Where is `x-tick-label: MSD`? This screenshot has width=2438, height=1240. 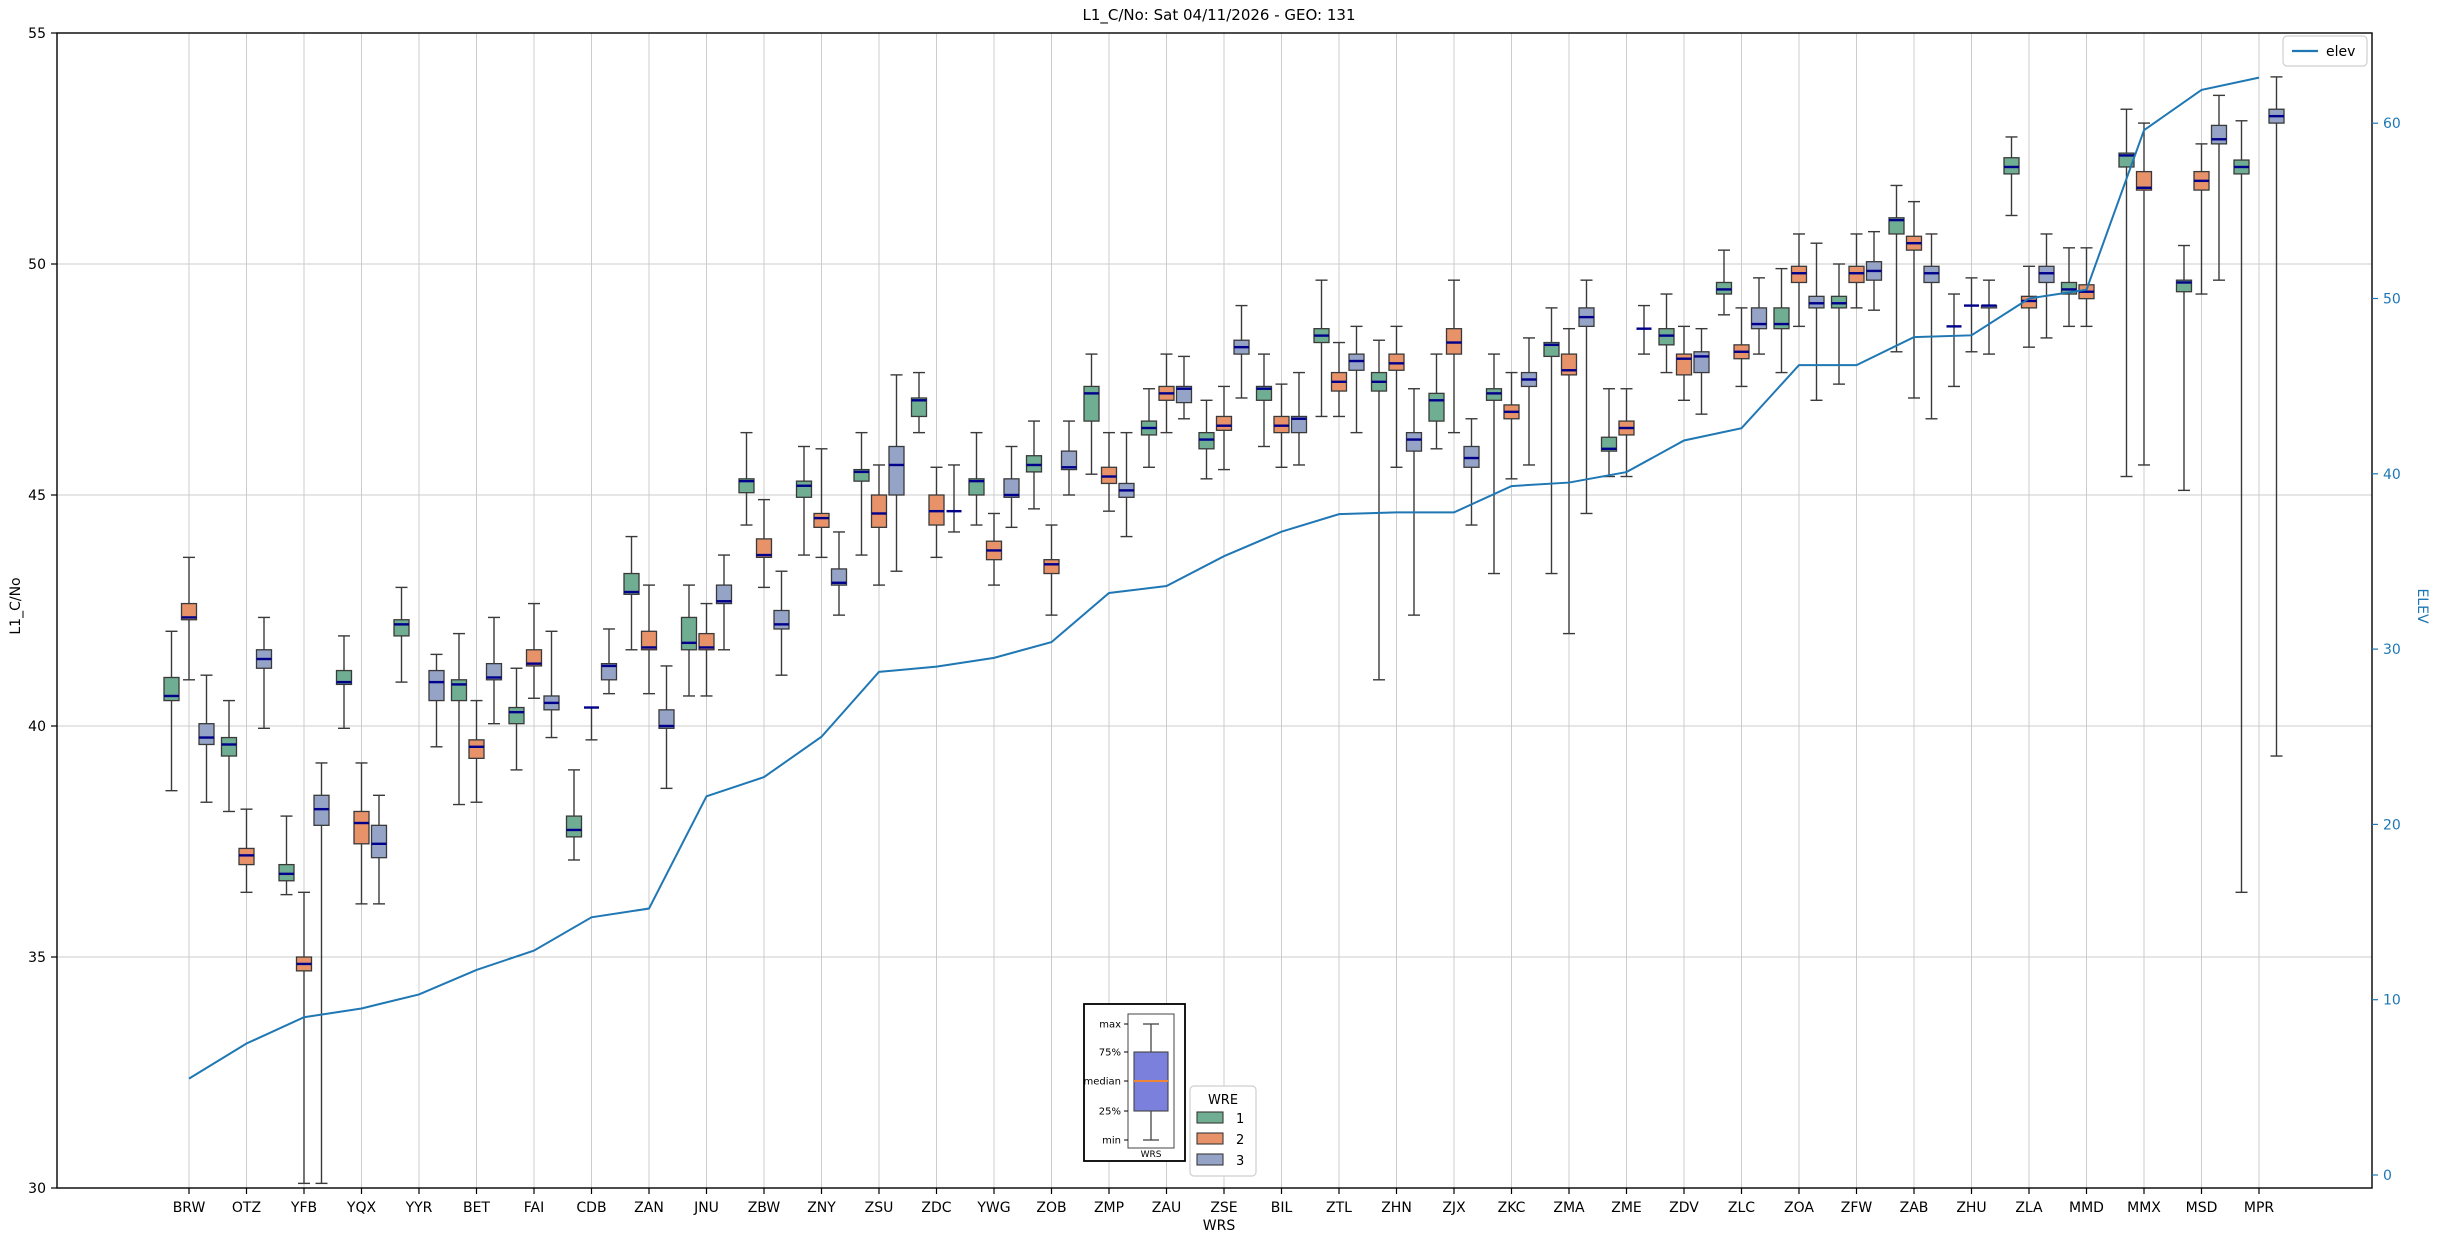
x-tick-label: MSD is located at coordinates (2202, 1208).